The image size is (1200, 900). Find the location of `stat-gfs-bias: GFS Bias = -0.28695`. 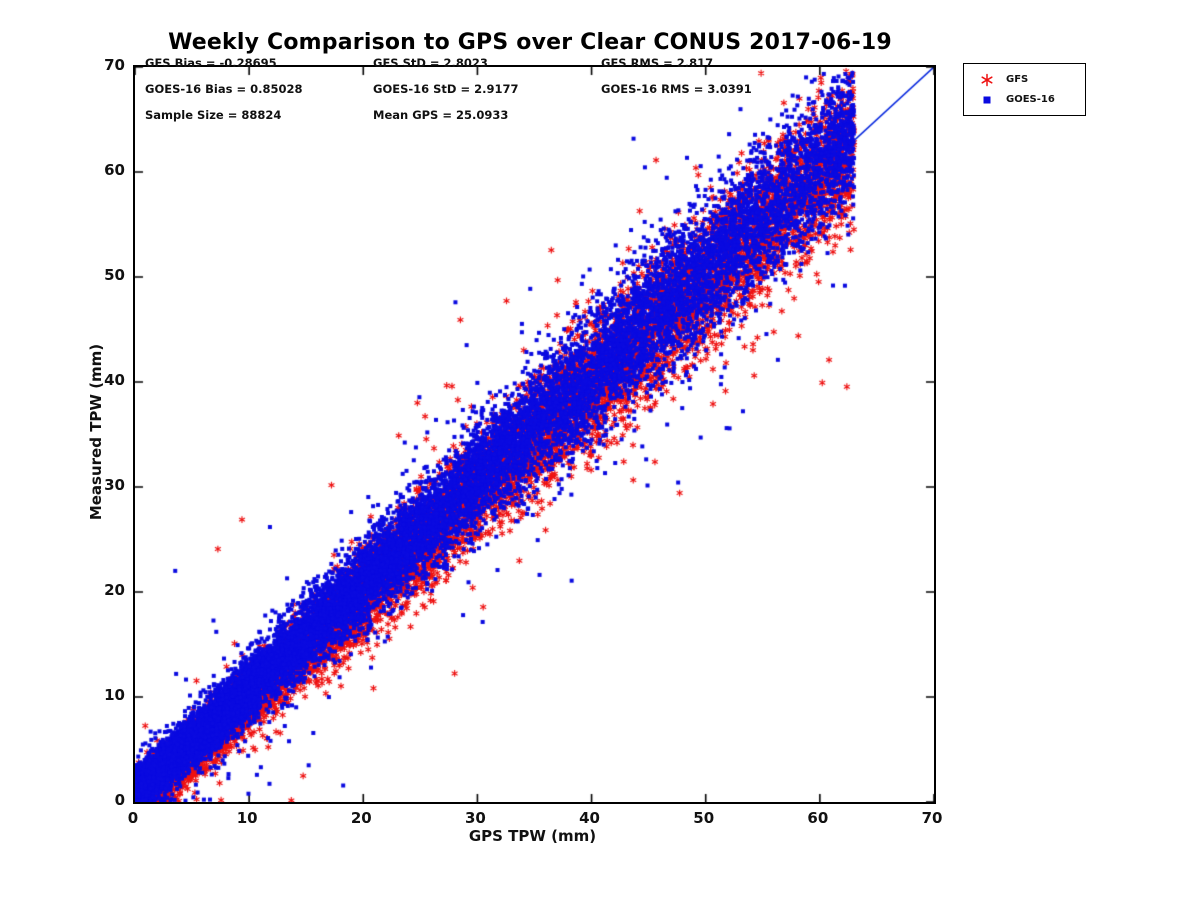

stat-gfs-bias: GFS Bias = -0.28695 is located at coordinates (211, 63).